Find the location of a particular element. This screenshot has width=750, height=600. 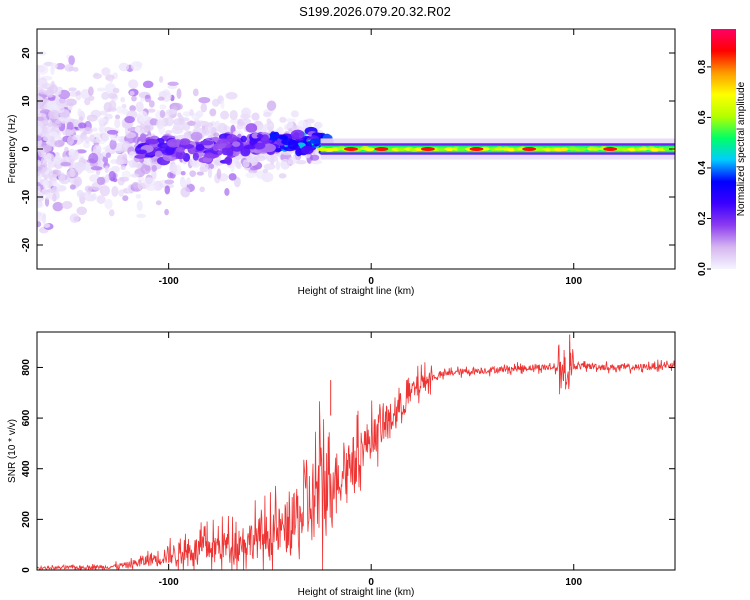

x-tick-label: 100 is located at coordinates (573, 281).